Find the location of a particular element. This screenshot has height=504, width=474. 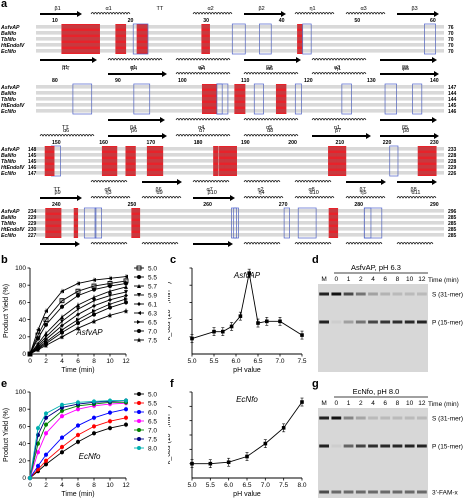

gel-background is located at coordinates (373, 453).